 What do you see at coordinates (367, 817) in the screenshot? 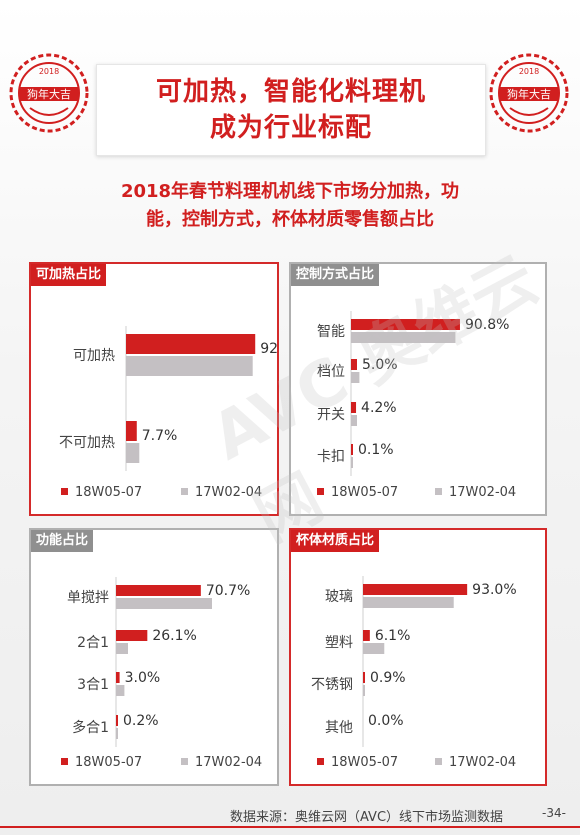
I see `data-source: 数据来源：奥维云网（AVC）线下市场监测数据` at bounding box center [367, 817].